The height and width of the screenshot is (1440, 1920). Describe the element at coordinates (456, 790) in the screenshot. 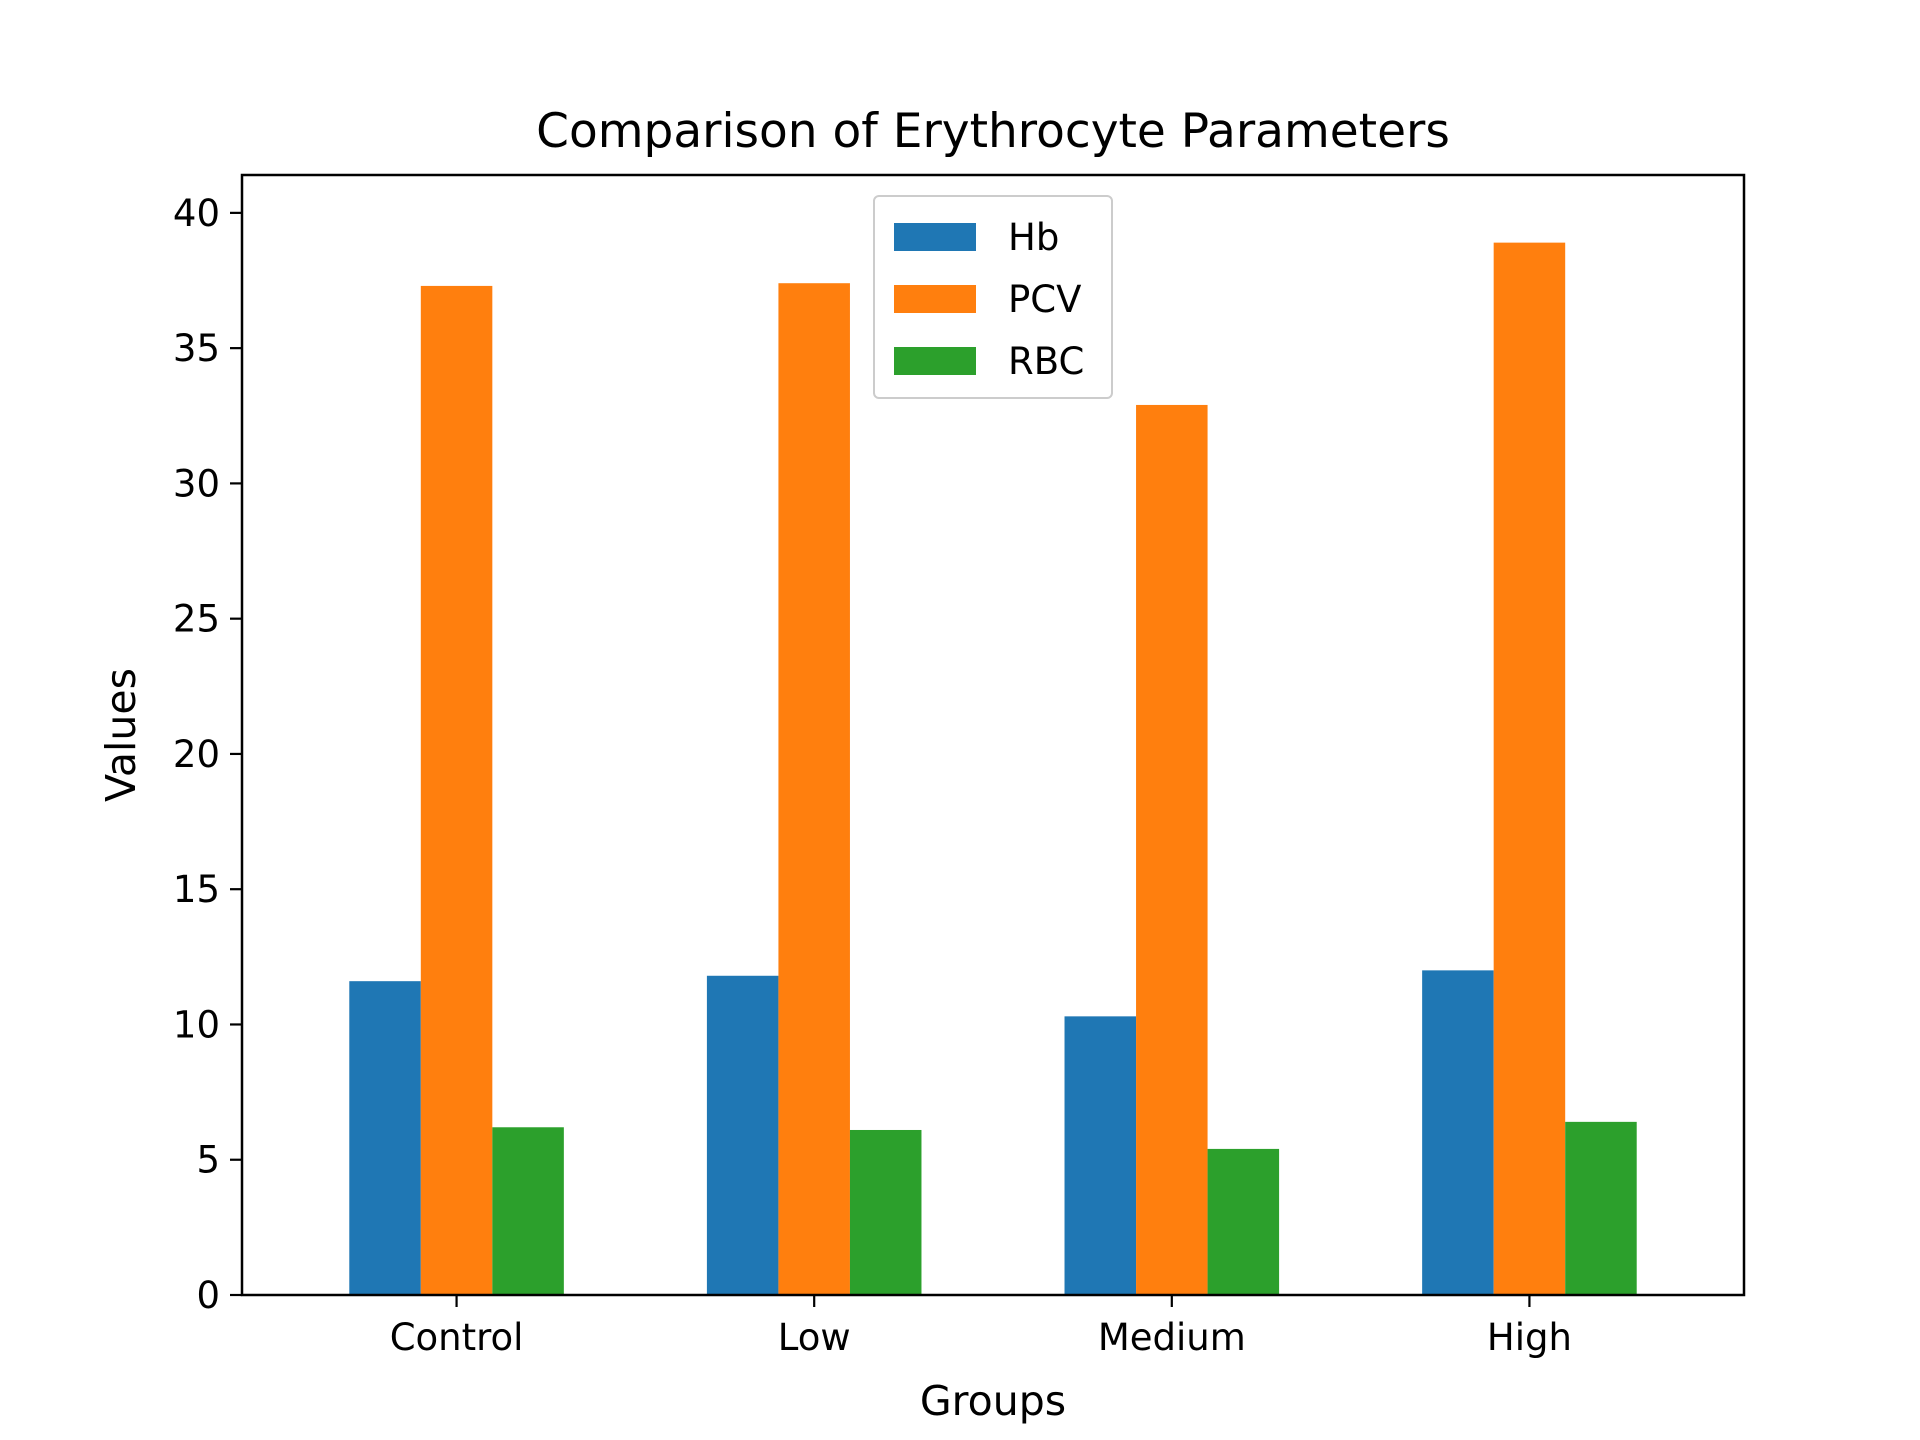

I see `bar-pcv-control` at that location.